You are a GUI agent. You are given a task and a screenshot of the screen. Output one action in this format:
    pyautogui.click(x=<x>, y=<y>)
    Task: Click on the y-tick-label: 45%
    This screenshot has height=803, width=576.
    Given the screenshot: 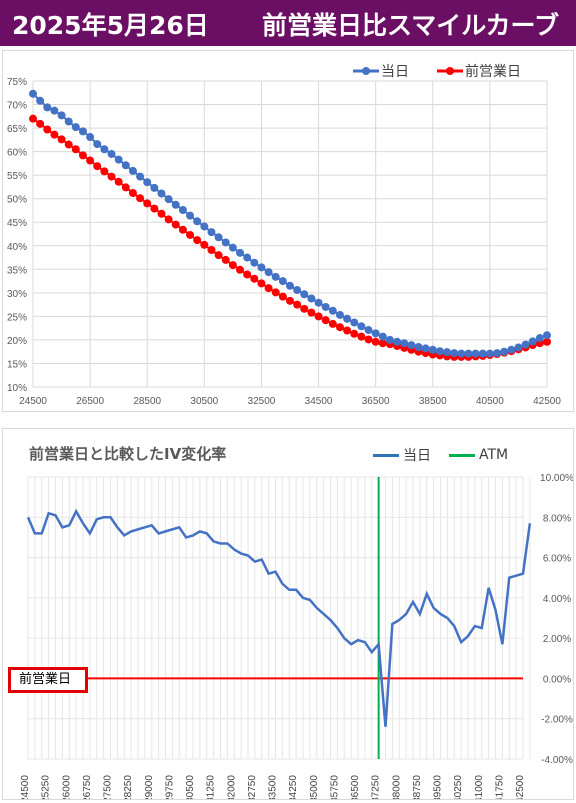 What is the action you would take?
    pyautogui.click(x=17, y=223)
    